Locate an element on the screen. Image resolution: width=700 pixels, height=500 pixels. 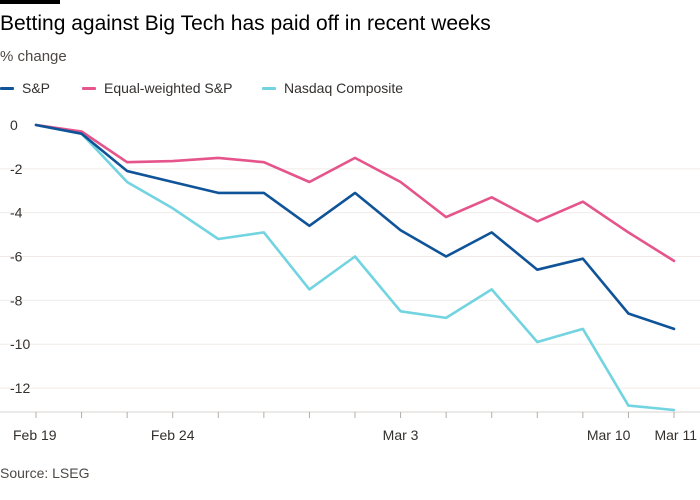
x-tick-label: Feb 19 is located at coordinates (35, 435).